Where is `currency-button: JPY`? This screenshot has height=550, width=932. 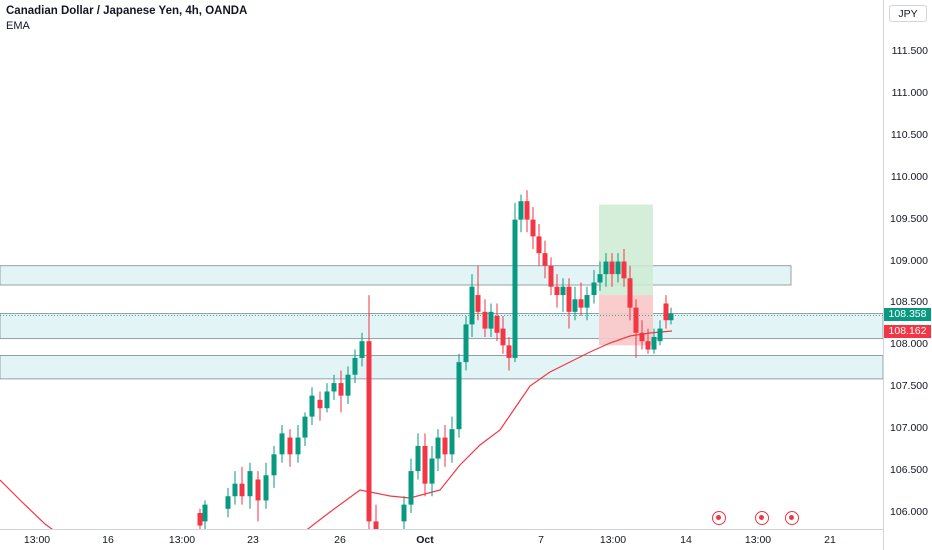
currency-button: JPY is located at coordinates (908, 13).